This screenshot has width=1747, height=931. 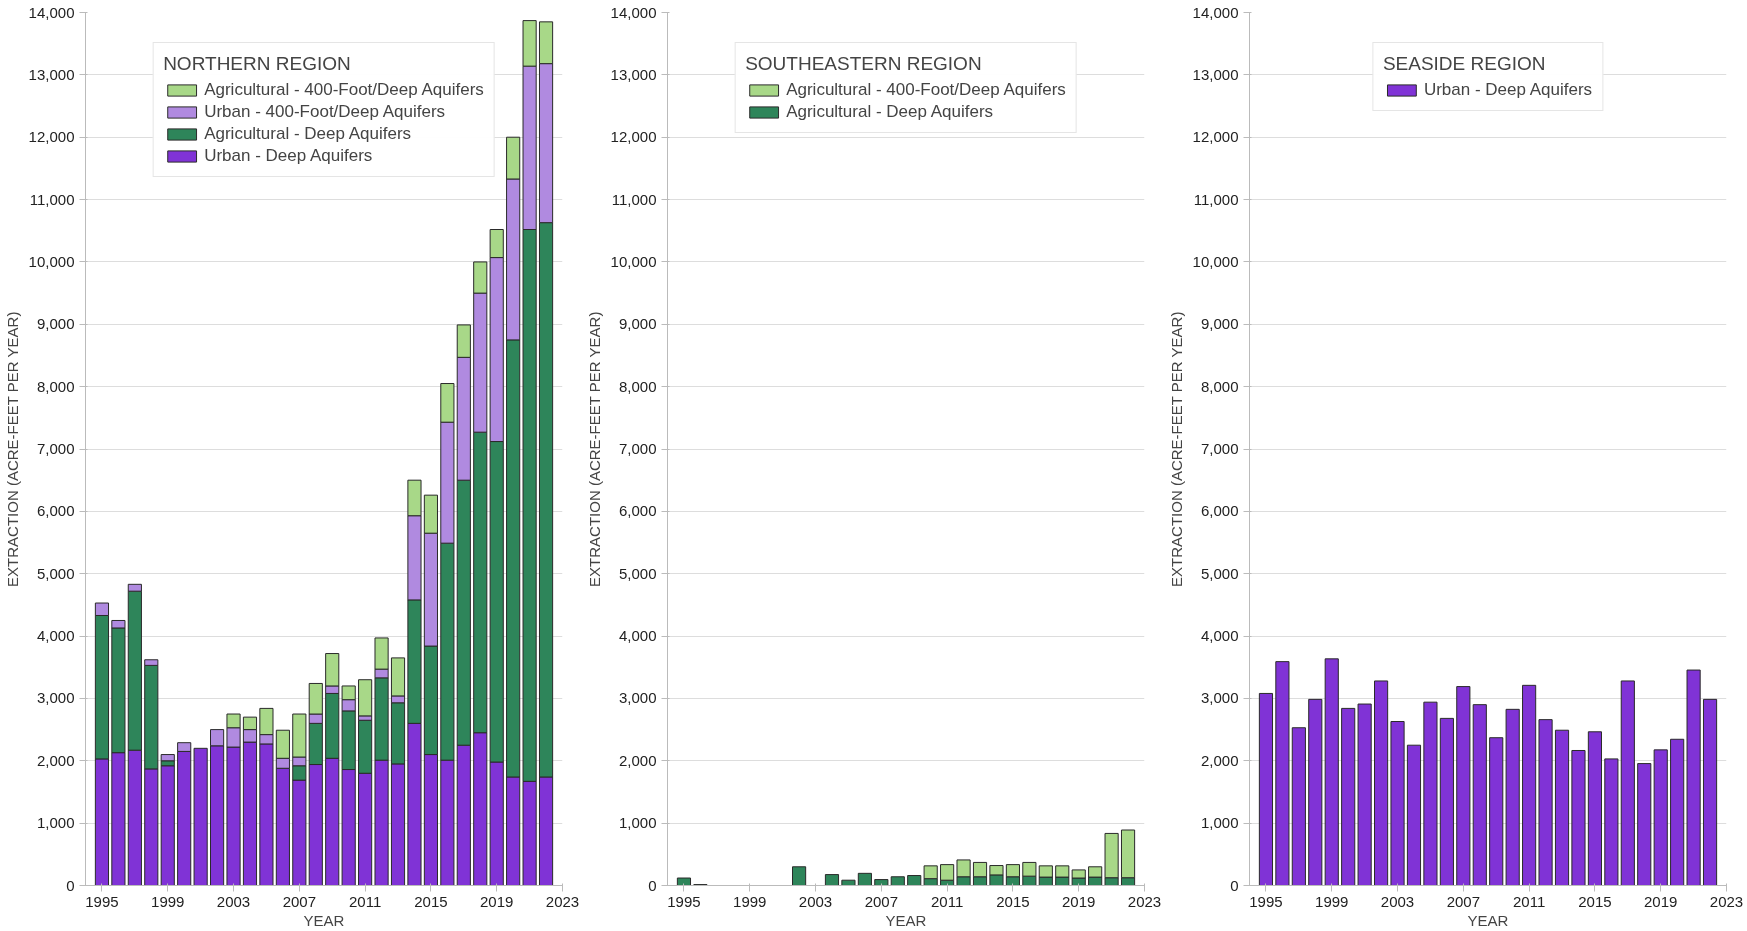 What do you see at coordinates (257, 64) in the screenshot?
I see `legend-title: NORTHERN REGION` at bounding box center [257, 64].